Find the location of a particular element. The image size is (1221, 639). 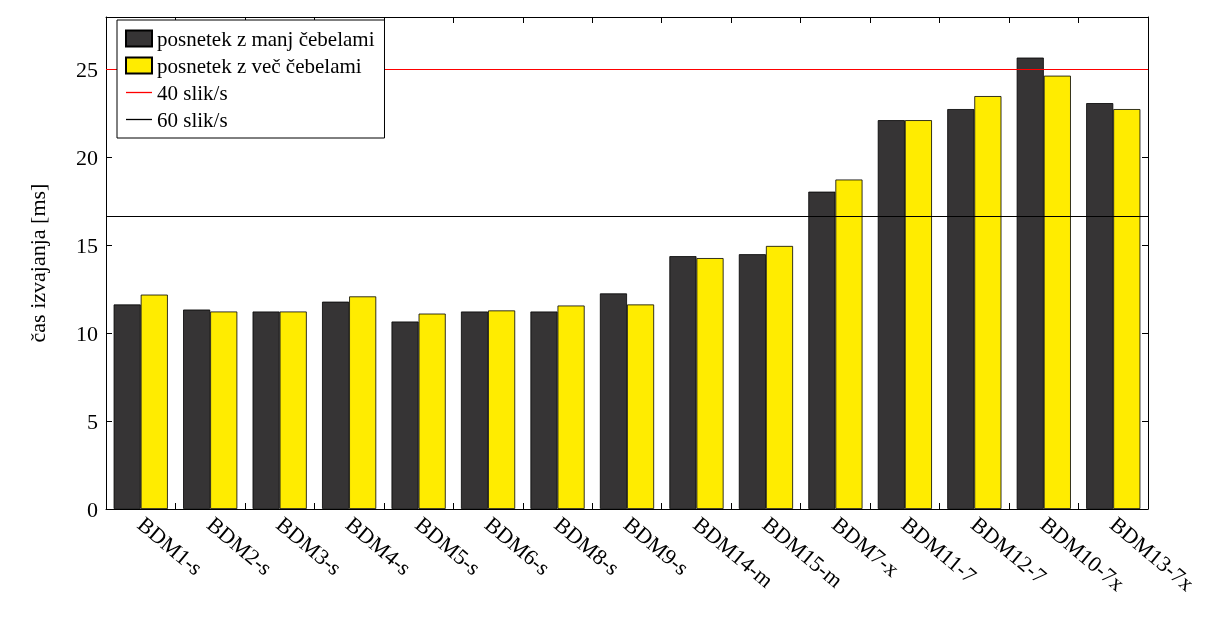

y-tick-label: 20 is located at coordinates (87, 158).